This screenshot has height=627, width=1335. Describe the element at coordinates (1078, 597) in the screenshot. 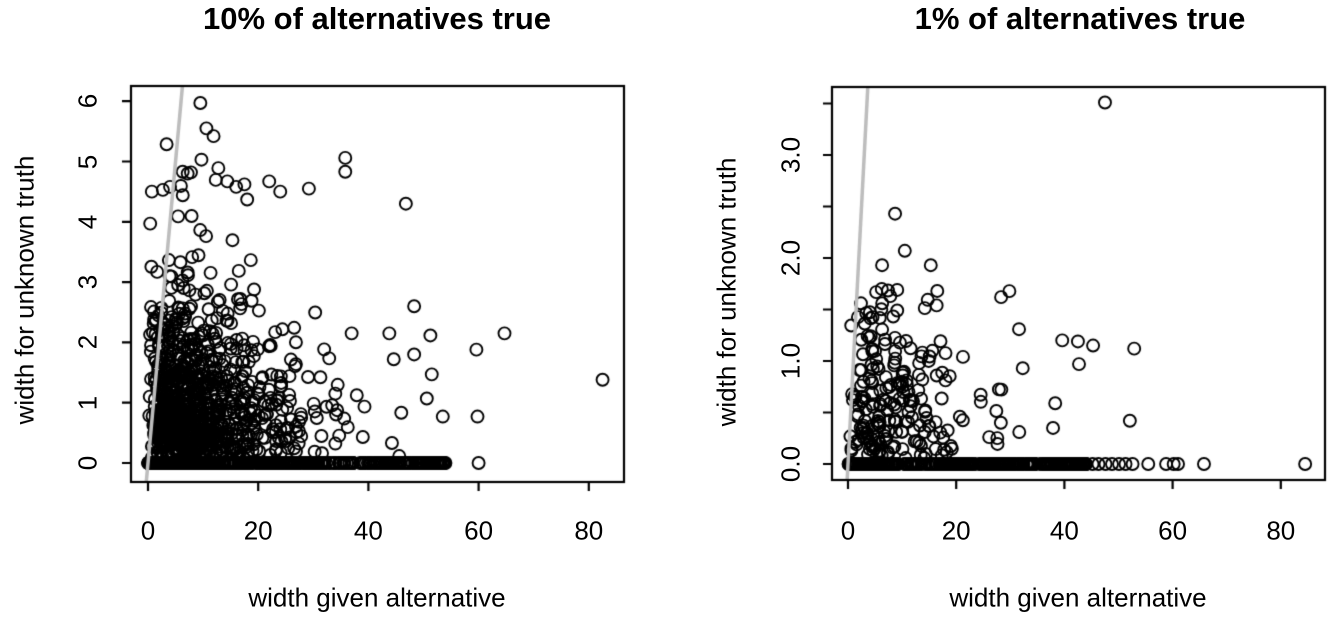

I see `right-x-axis-label: width given alternative` at that location.